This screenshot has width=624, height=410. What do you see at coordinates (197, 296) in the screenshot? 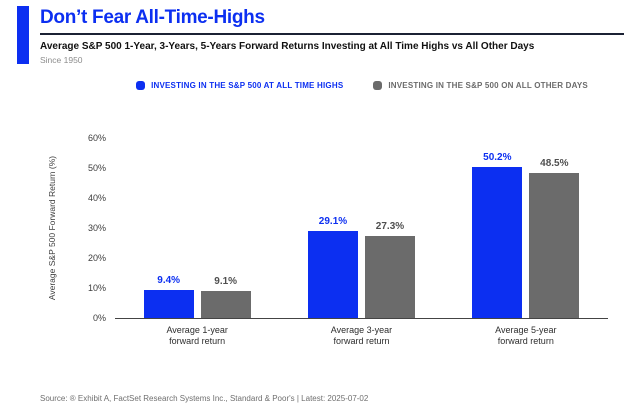
I see `bar-group-0: 9.4% 9.1%` at bounding box center [197, 296].